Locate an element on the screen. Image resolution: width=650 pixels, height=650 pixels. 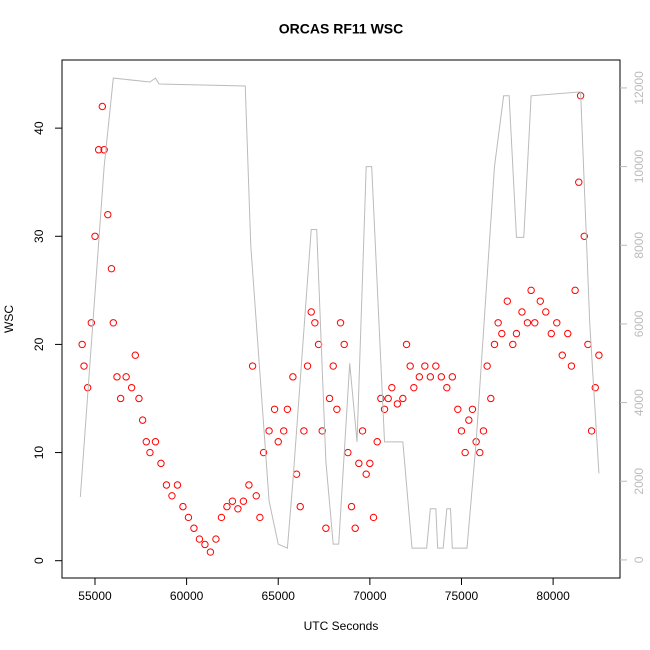
y-tick-label: 0 is located at coordinates (39, 560).